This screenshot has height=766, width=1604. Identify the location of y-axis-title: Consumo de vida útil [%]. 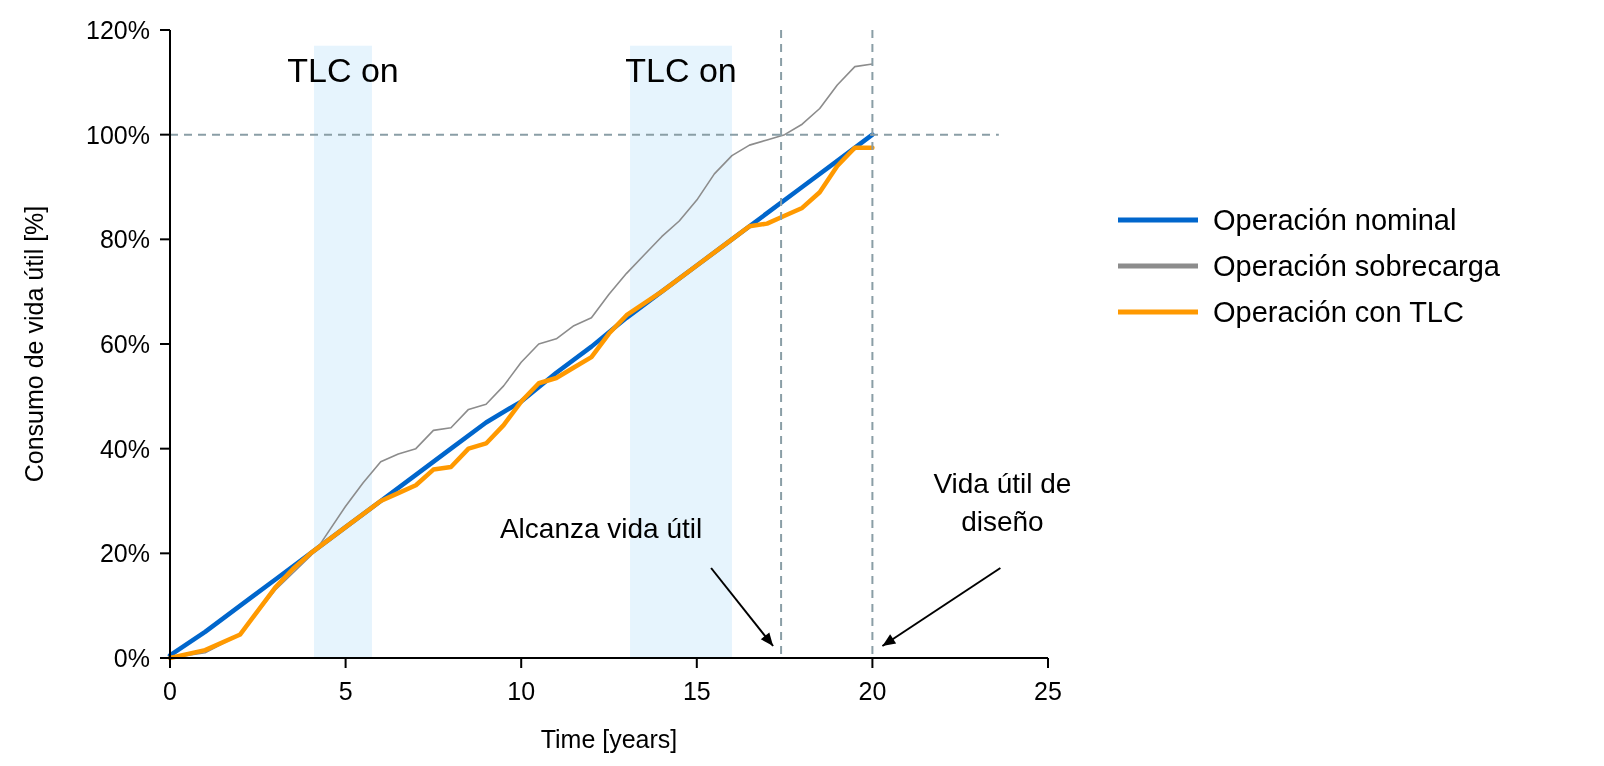
(34, 344).